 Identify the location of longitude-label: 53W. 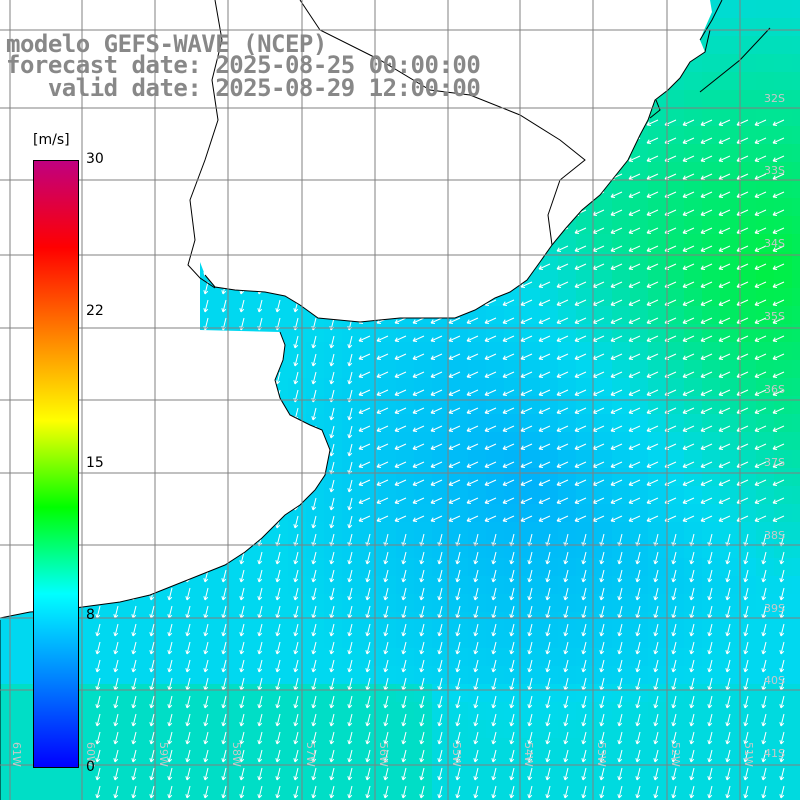
(601, 754).